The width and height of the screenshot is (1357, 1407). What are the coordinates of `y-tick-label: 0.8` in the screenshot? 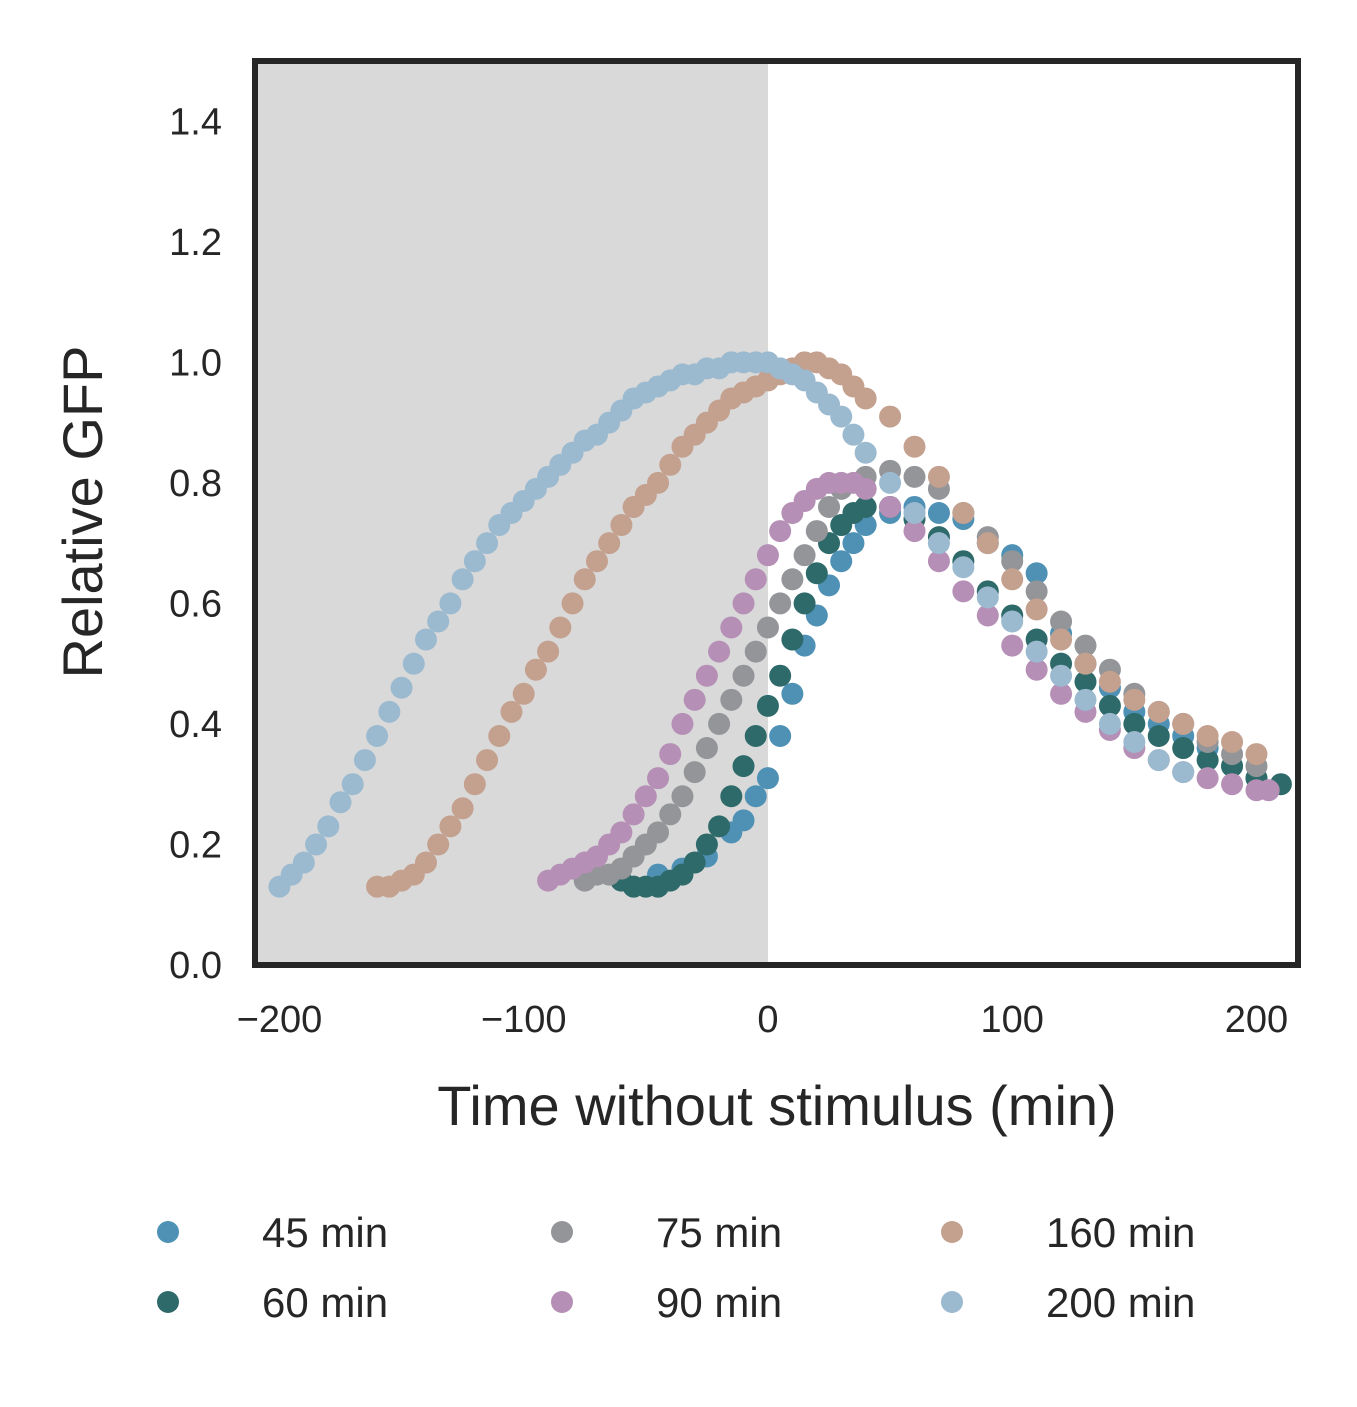 It's located at (195, 484).